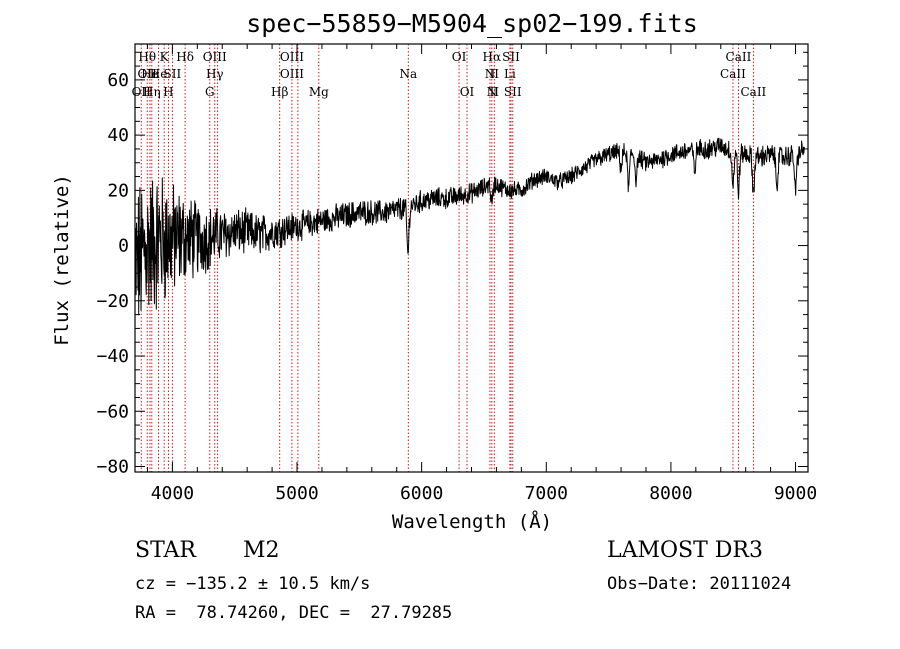 This screenshot has height=649, width=900. What do you see at coordinates (670, 493) in the screenshot?
I see `x-tick-label: 8000` at bounding box center [670, 493].